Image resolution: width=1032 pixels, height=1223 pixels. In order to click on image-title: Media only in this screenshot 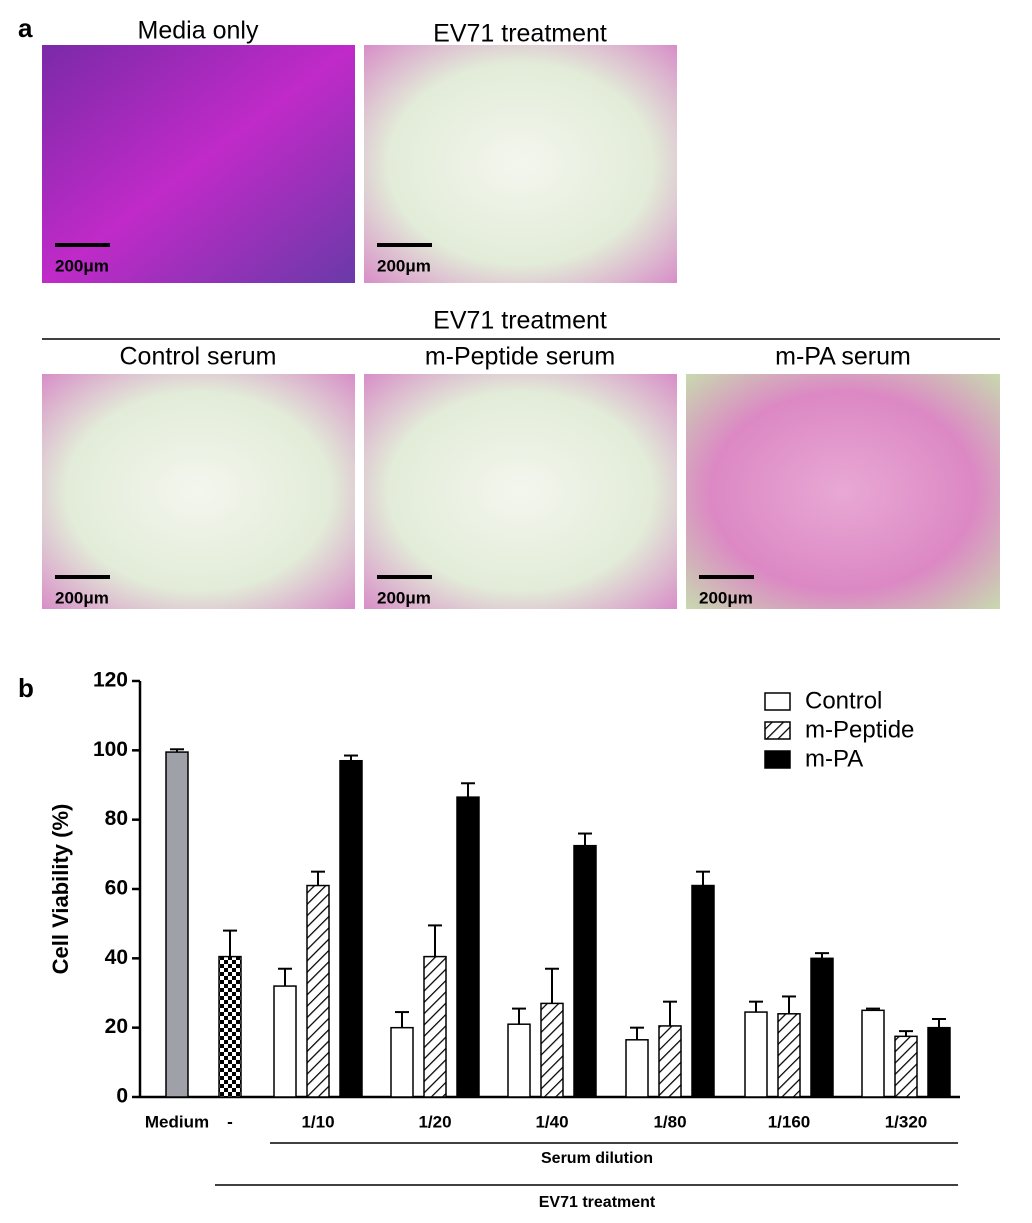, I will do `click(198, 31)`.